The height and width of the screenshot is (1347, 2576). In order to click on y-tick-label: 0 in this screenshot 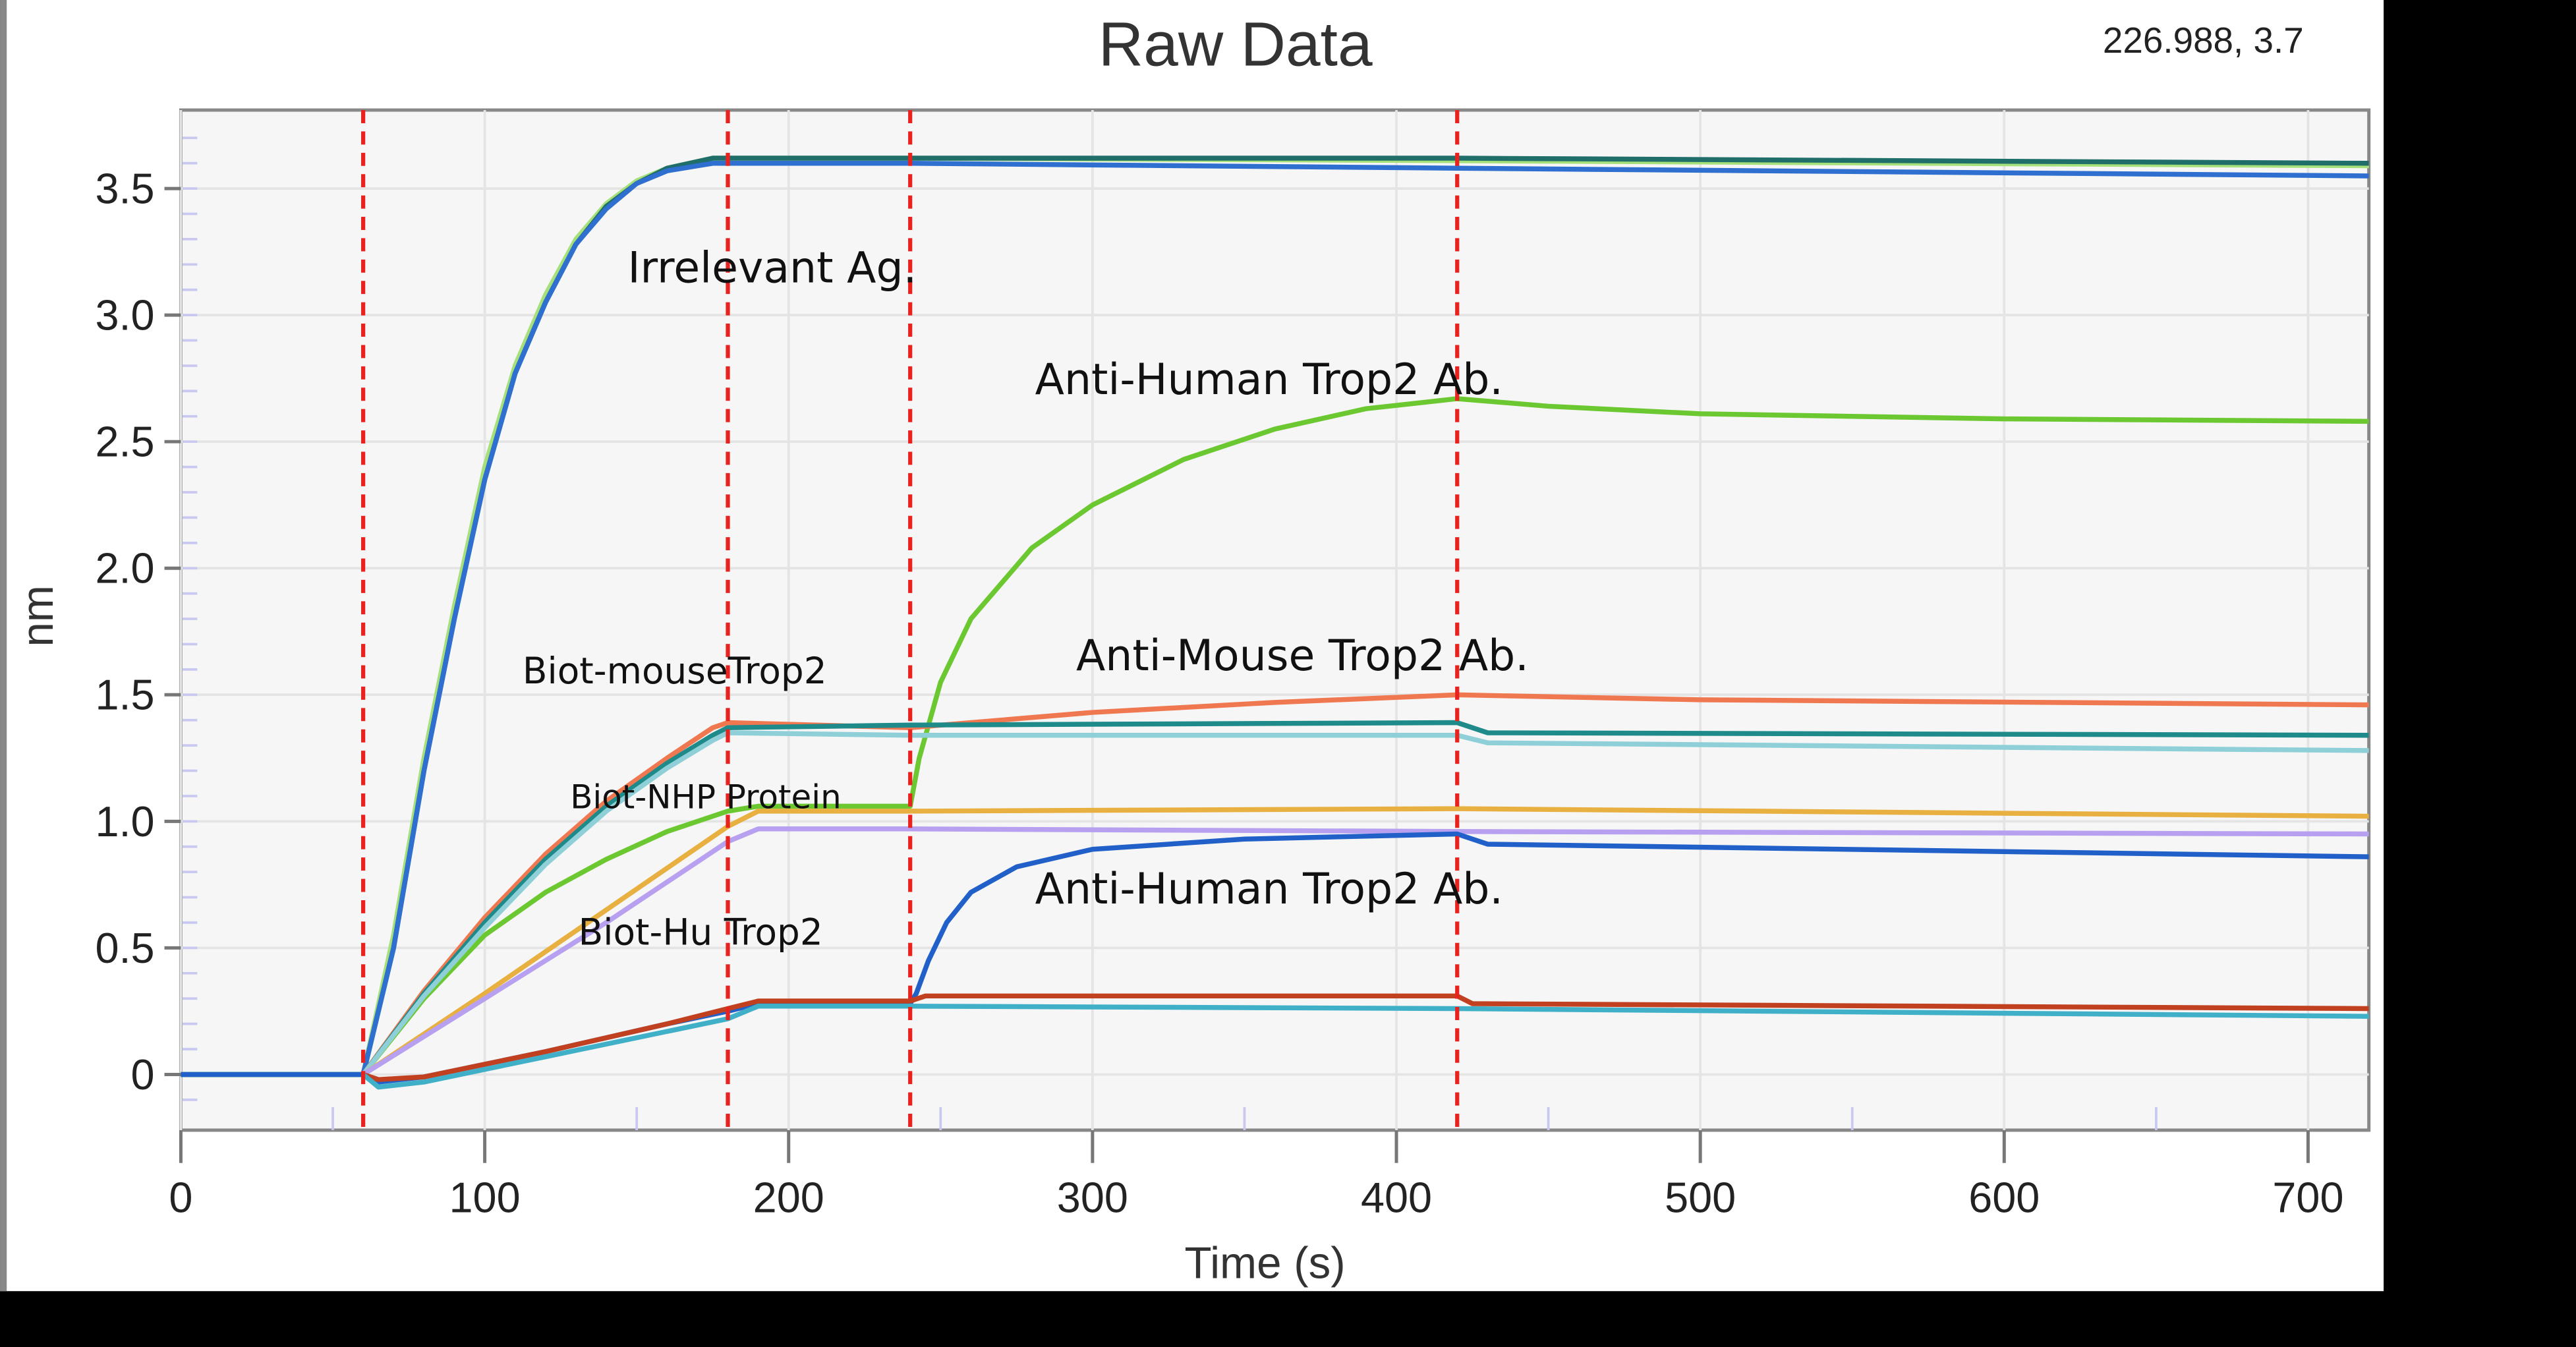, I will do `click(143, 1074)`.